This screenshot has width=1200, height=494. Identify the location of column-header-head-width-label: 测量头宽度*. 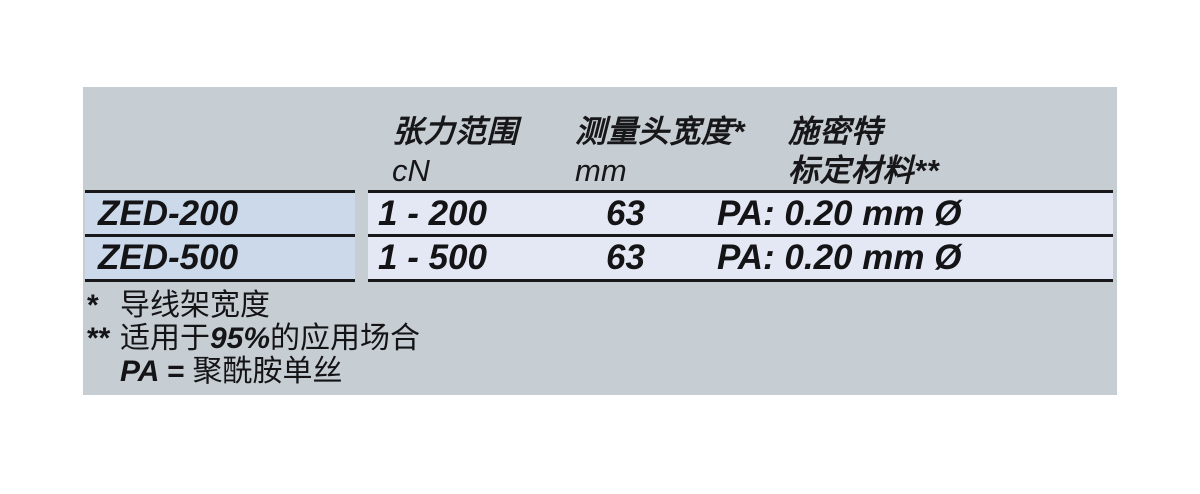
(660, 131).